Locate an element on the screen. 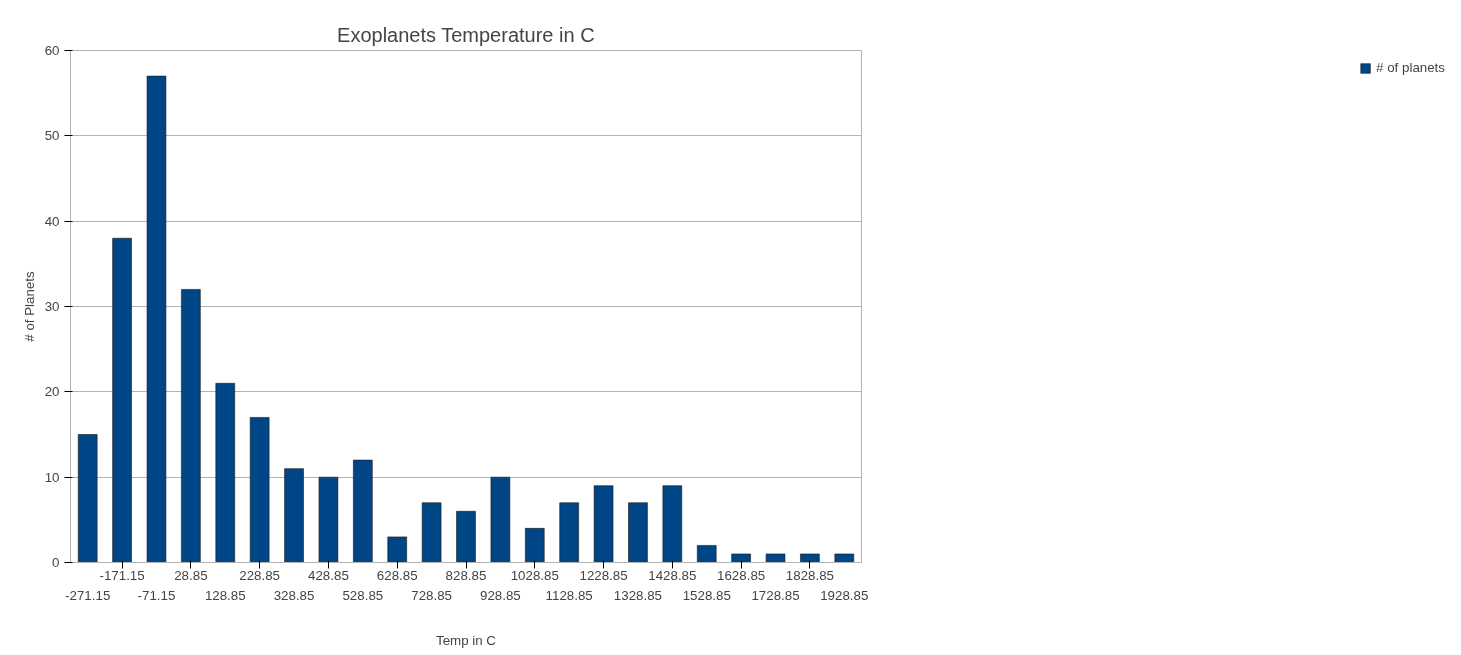 The height and width of the screenshot is (655, 1461). x-axis-title: Temp in C is located at coordinates (466, 640).